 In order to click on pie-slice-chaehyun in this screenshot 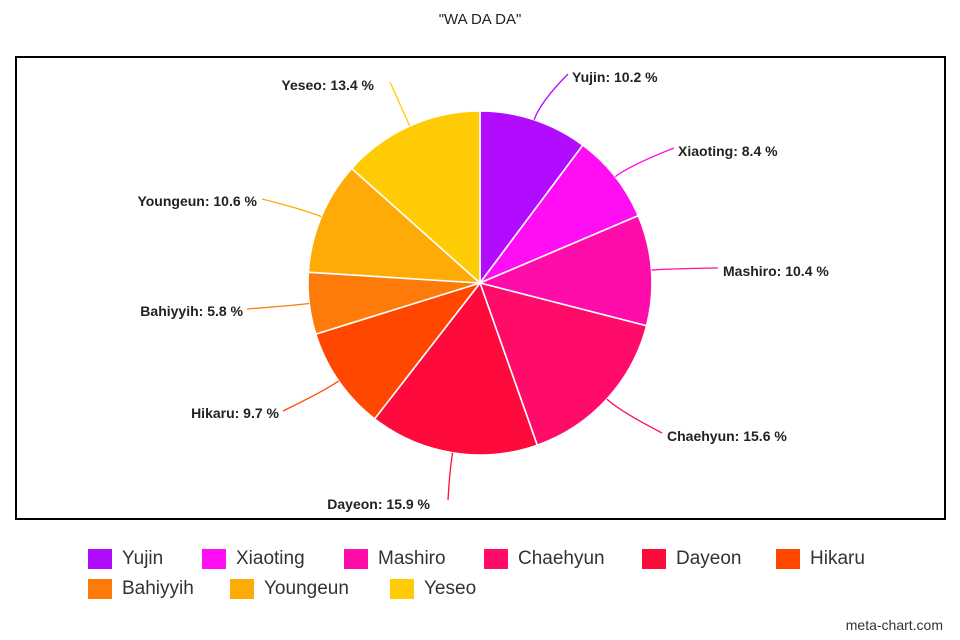, I will do `click(563, 364)`.